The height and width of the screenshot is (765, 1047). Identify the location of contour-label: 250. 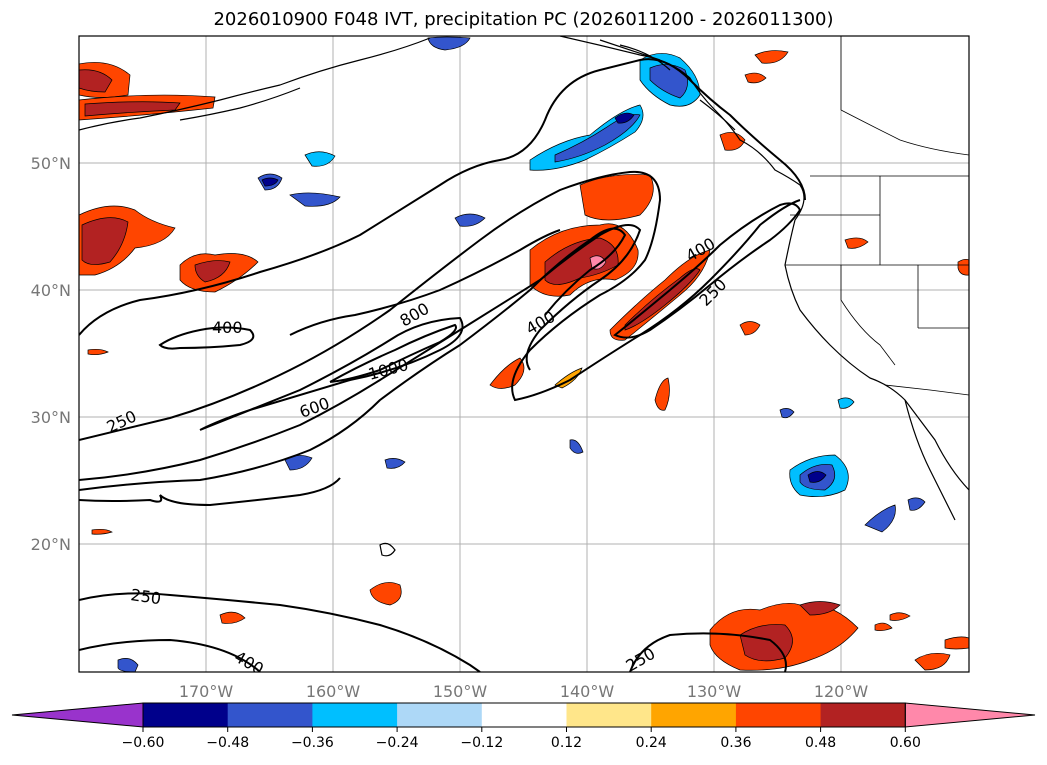
(145, 596).